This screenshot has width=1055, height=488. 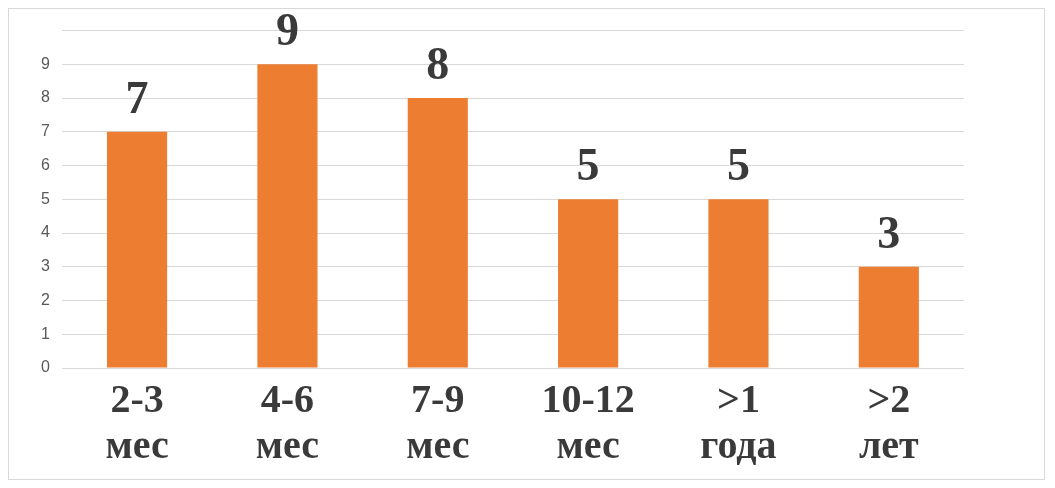 What do you see at coordinates (738, 422) in the screenshot?
I see `x-tick-label: >1 года` at bounding box center [738, 422].